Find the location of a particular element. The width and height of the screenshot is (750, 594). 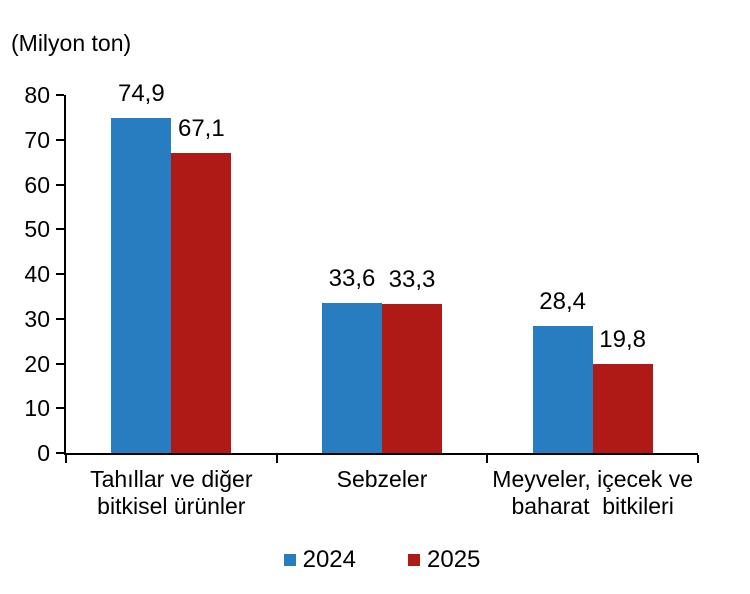

y-axis-tick-label: 40 is located at coordinates (37, 274).